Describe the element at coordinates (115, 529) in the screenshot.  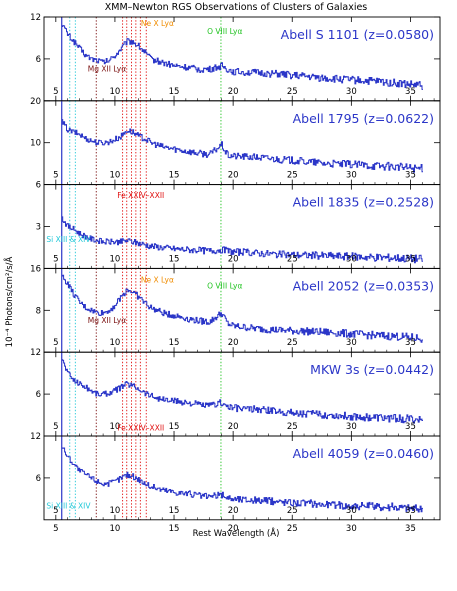
I see `x-axis-tick-label: 10` at that location.